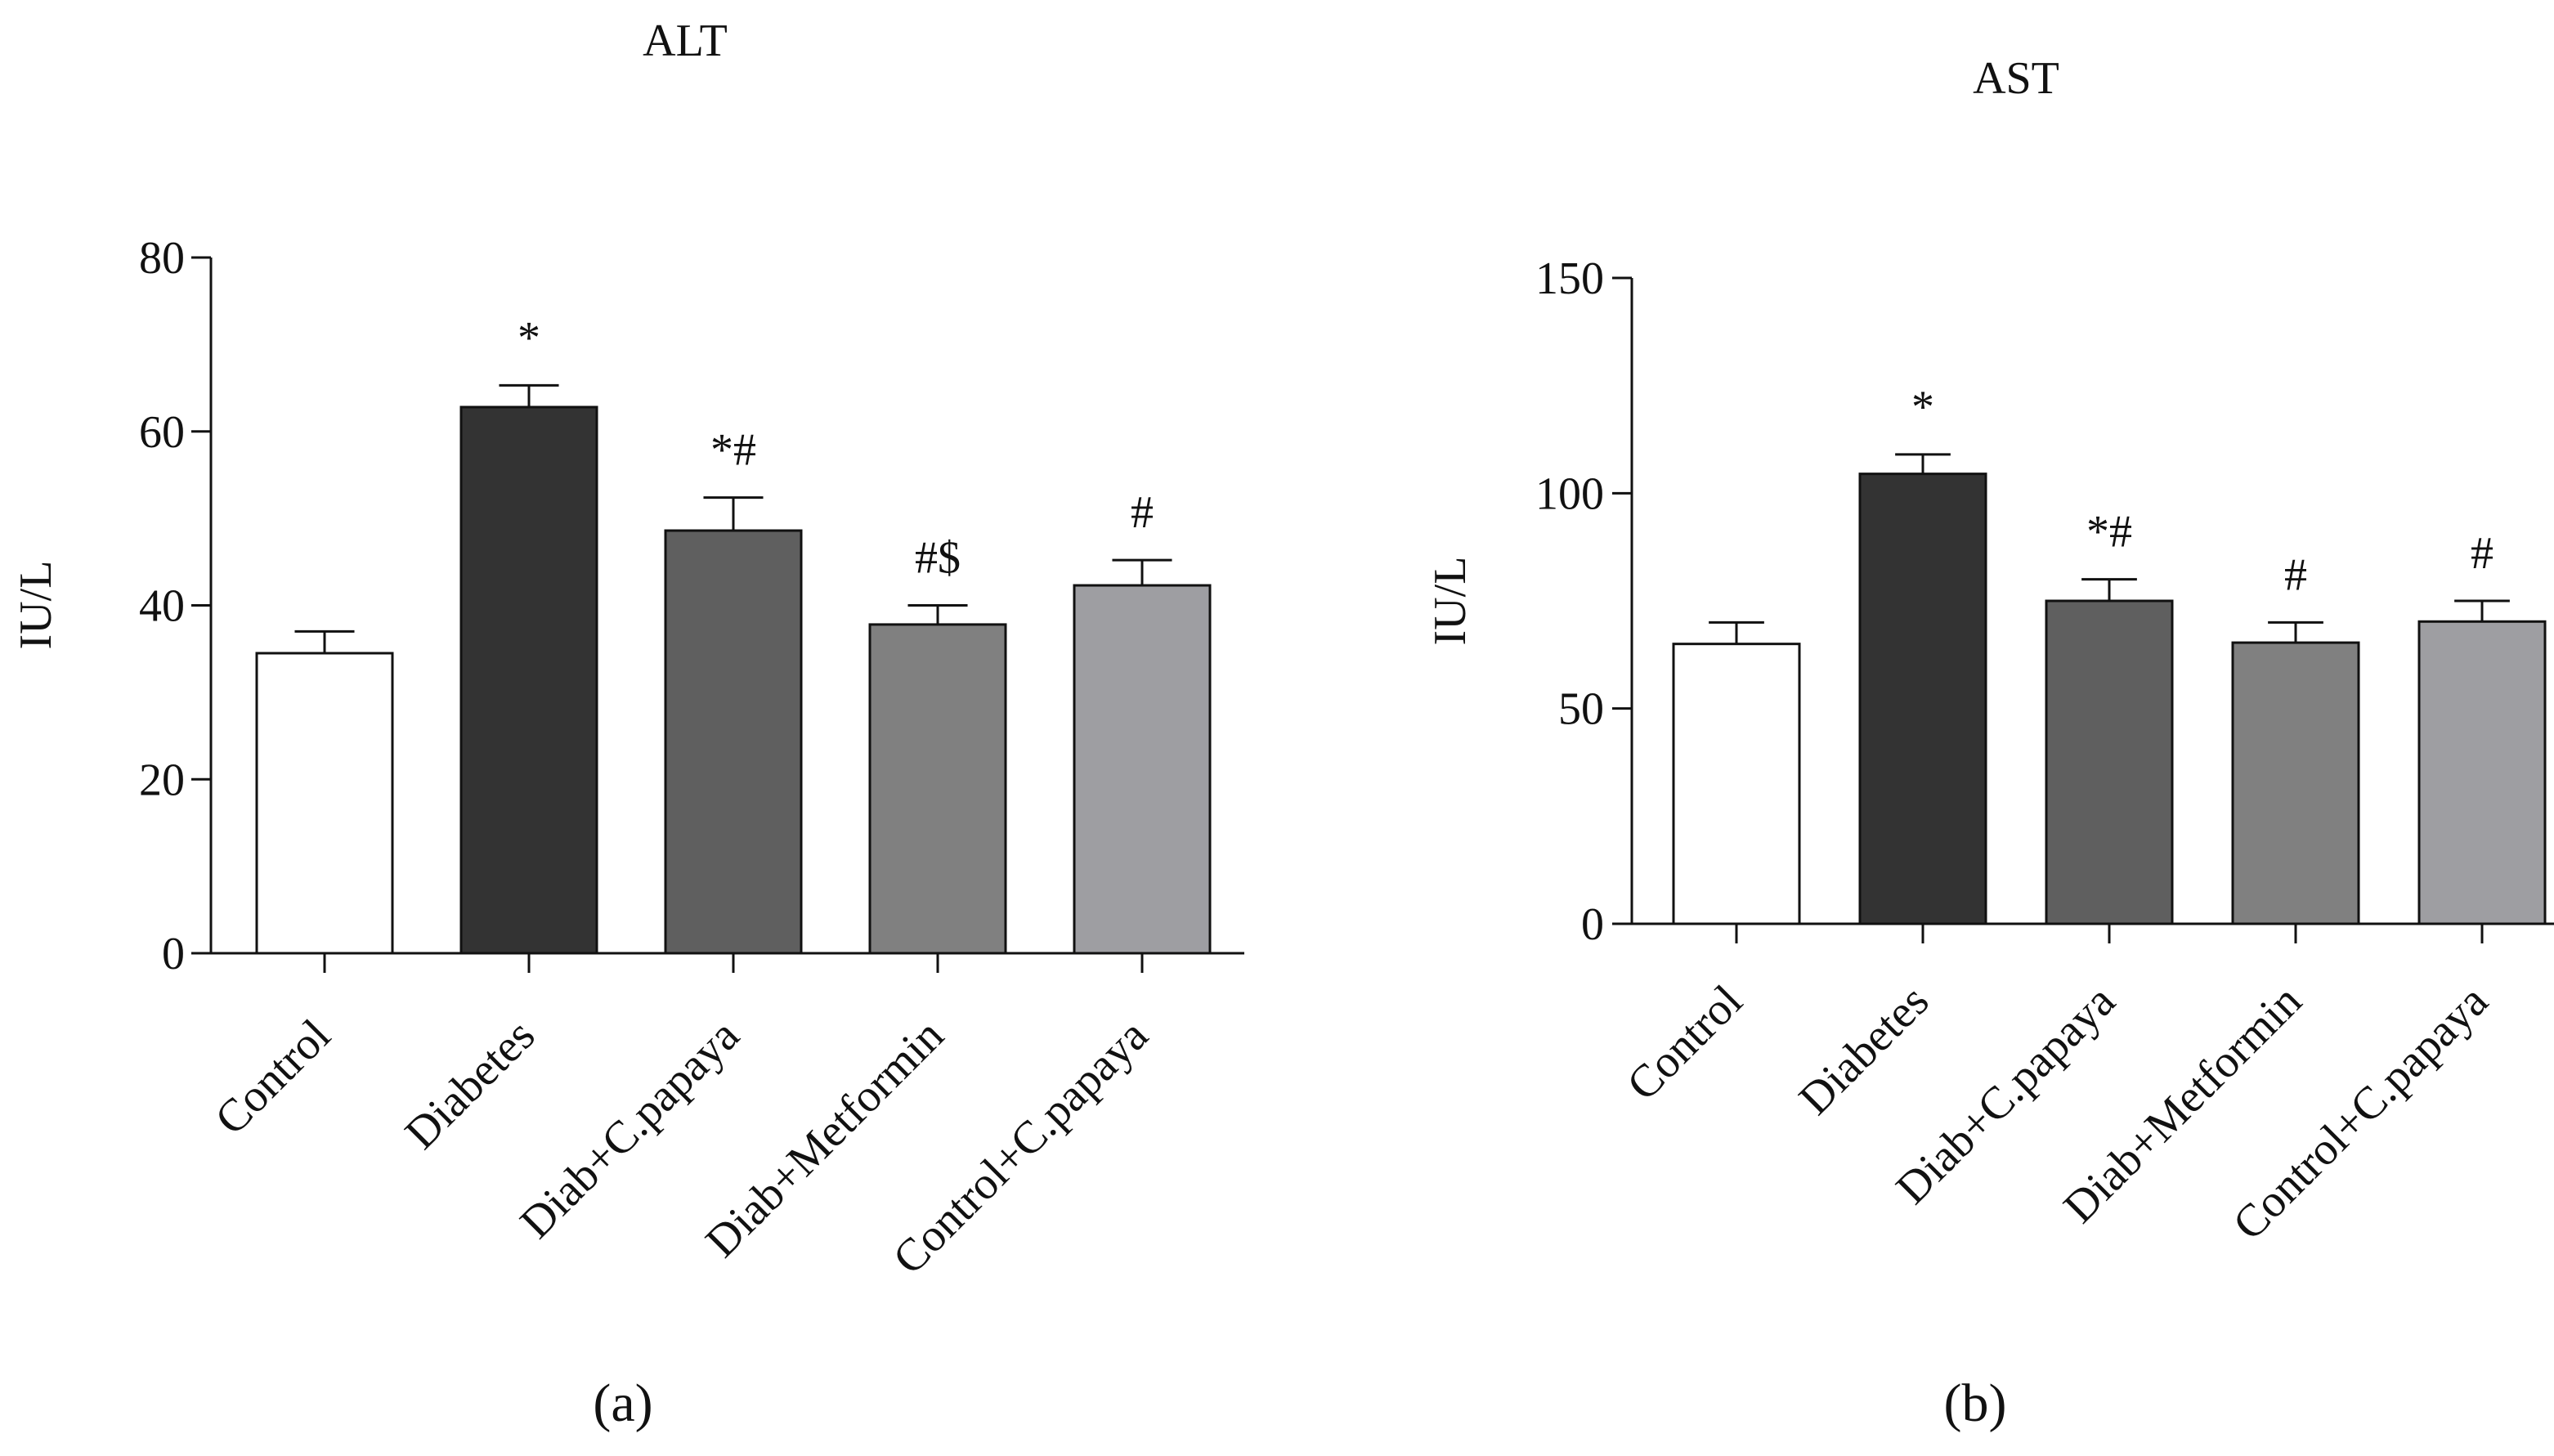  Describe the element at coordinates (1569, 279) in the screenshot. I see `y-tick-label: 150` at that location.